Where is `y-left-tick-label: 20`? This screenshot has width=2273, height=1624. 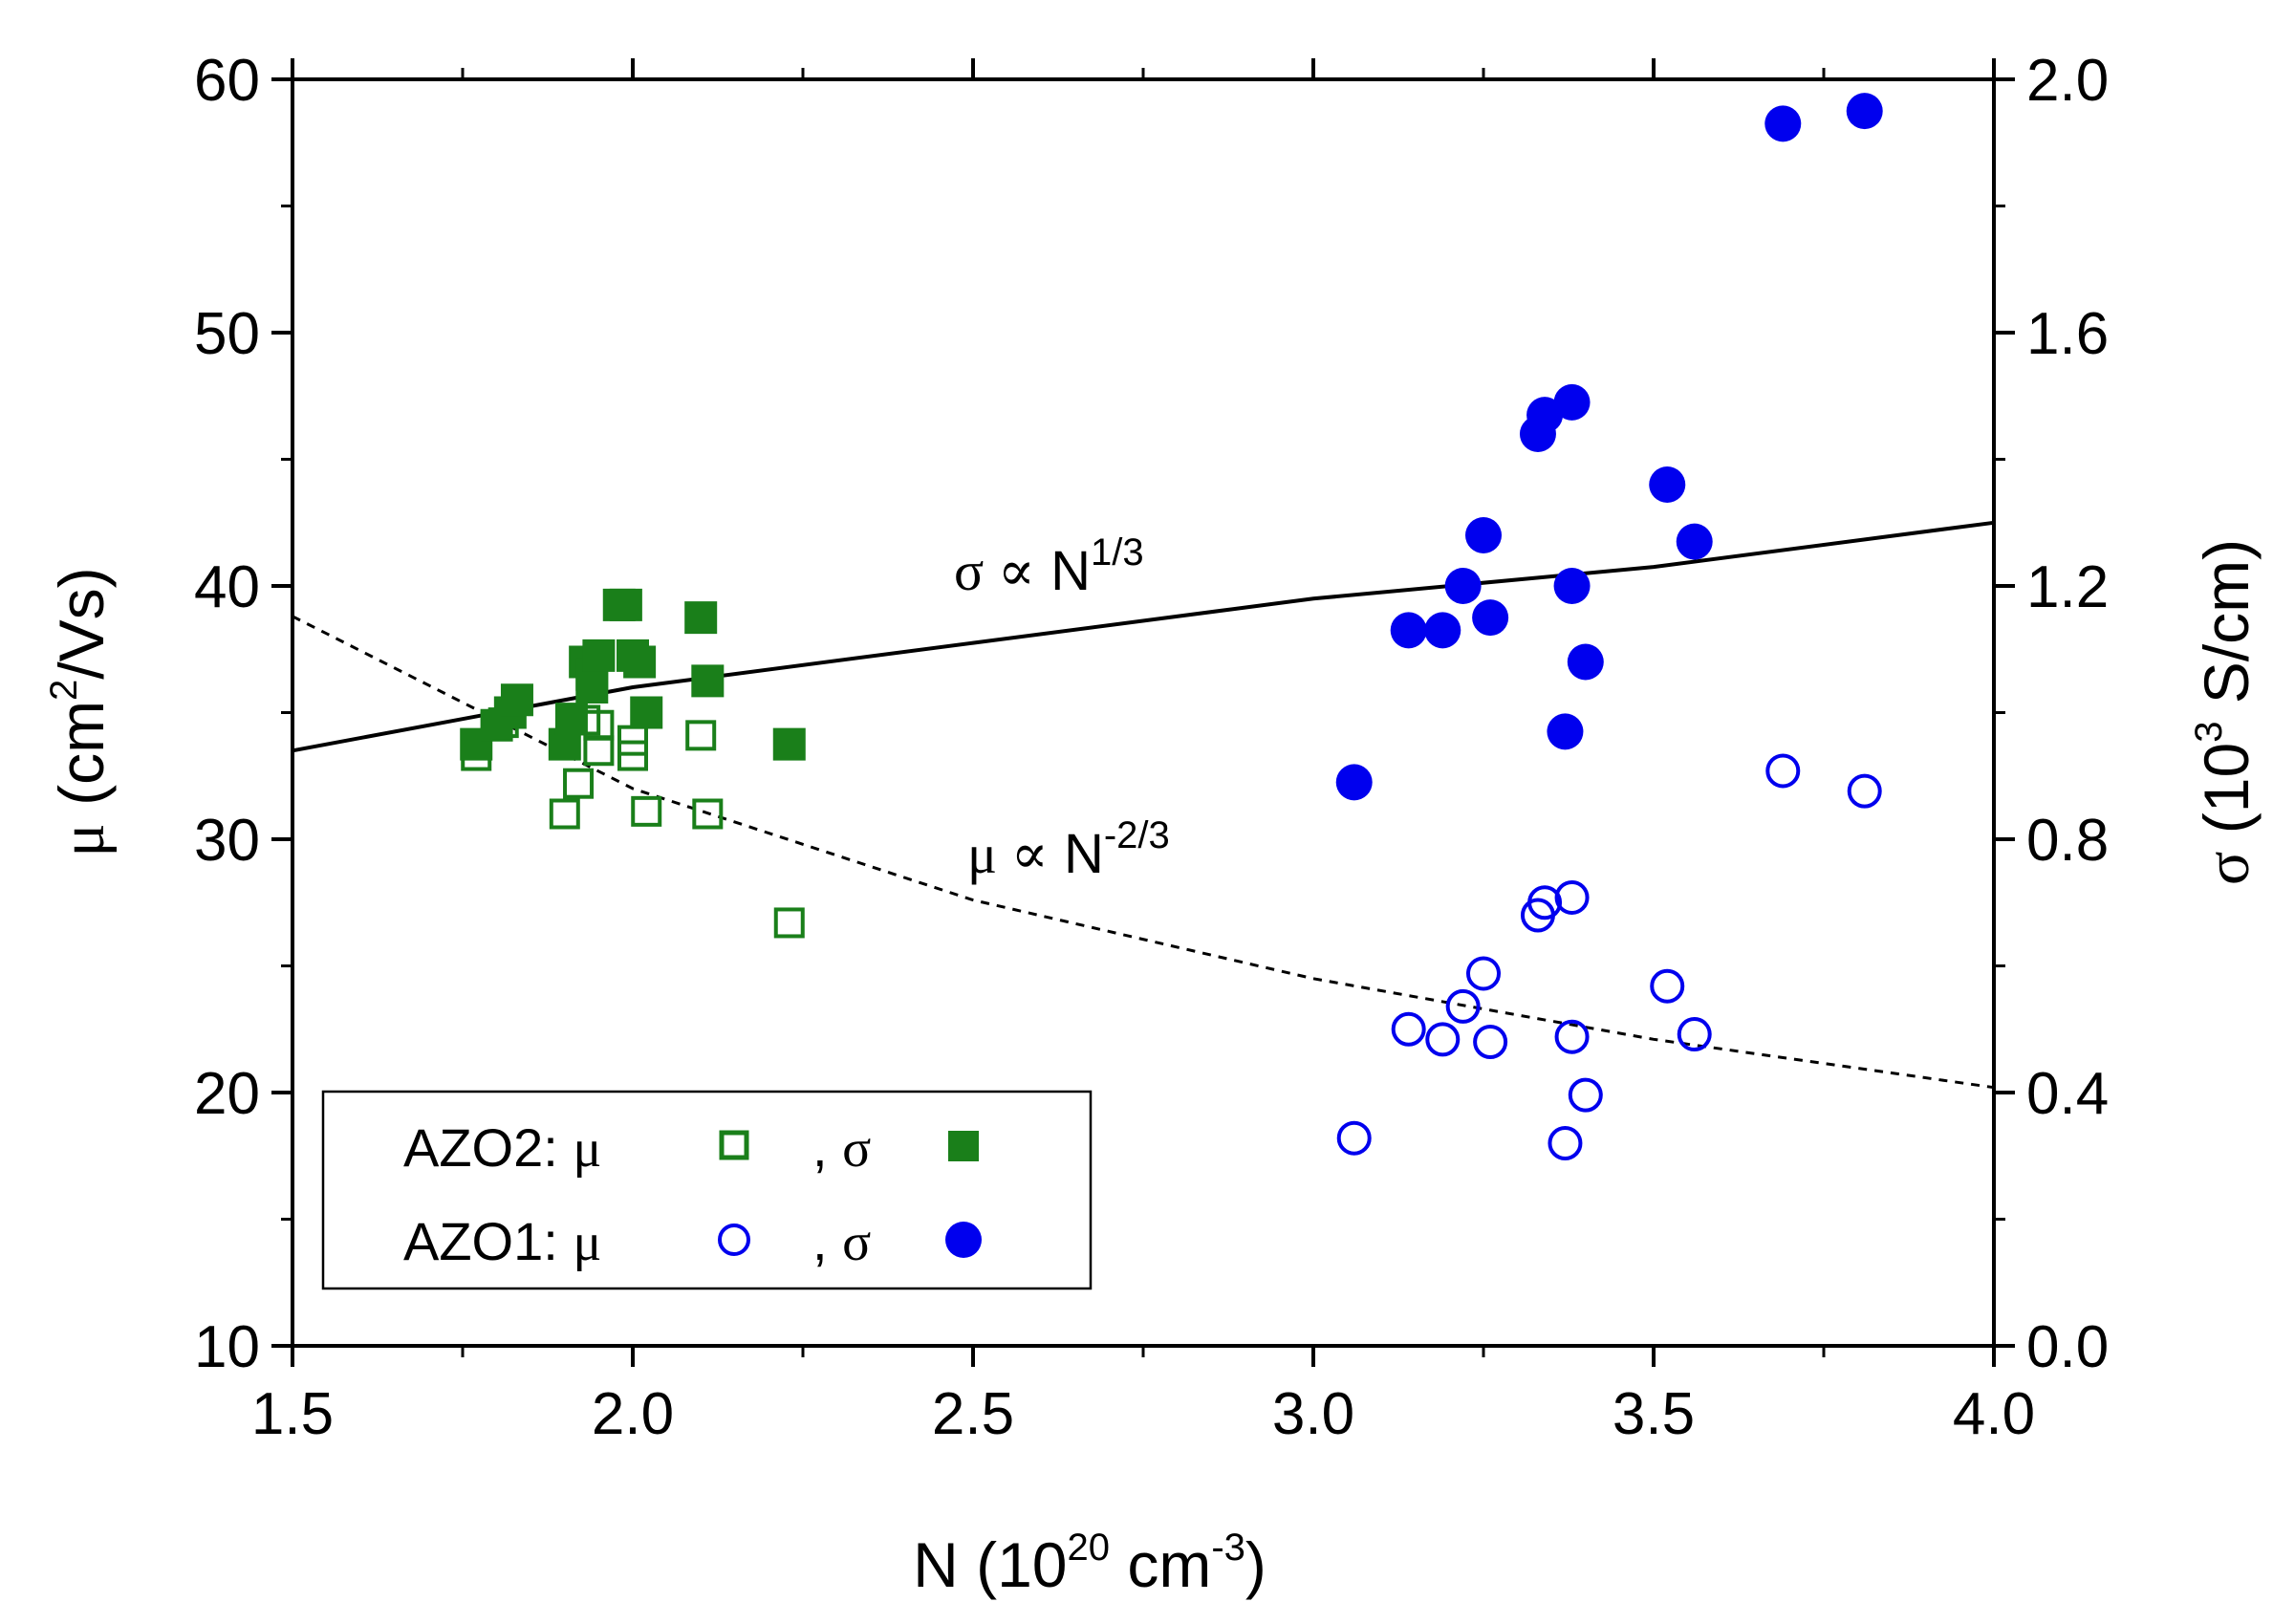
y-left-tick-label: 20 is located at coordinates (227, 1094).